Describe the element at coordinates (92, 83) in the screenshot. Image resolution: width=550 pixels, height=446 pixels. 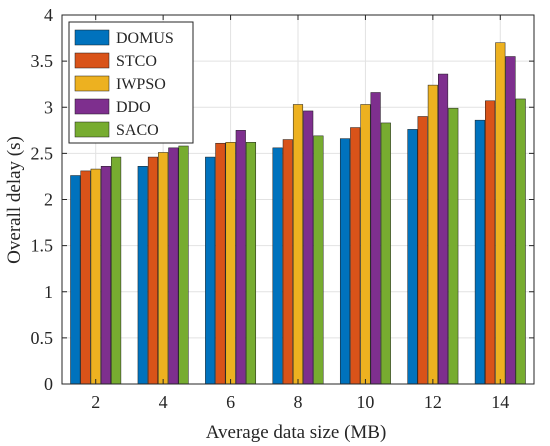
I see `legend-swatch-iwpso` at that location.